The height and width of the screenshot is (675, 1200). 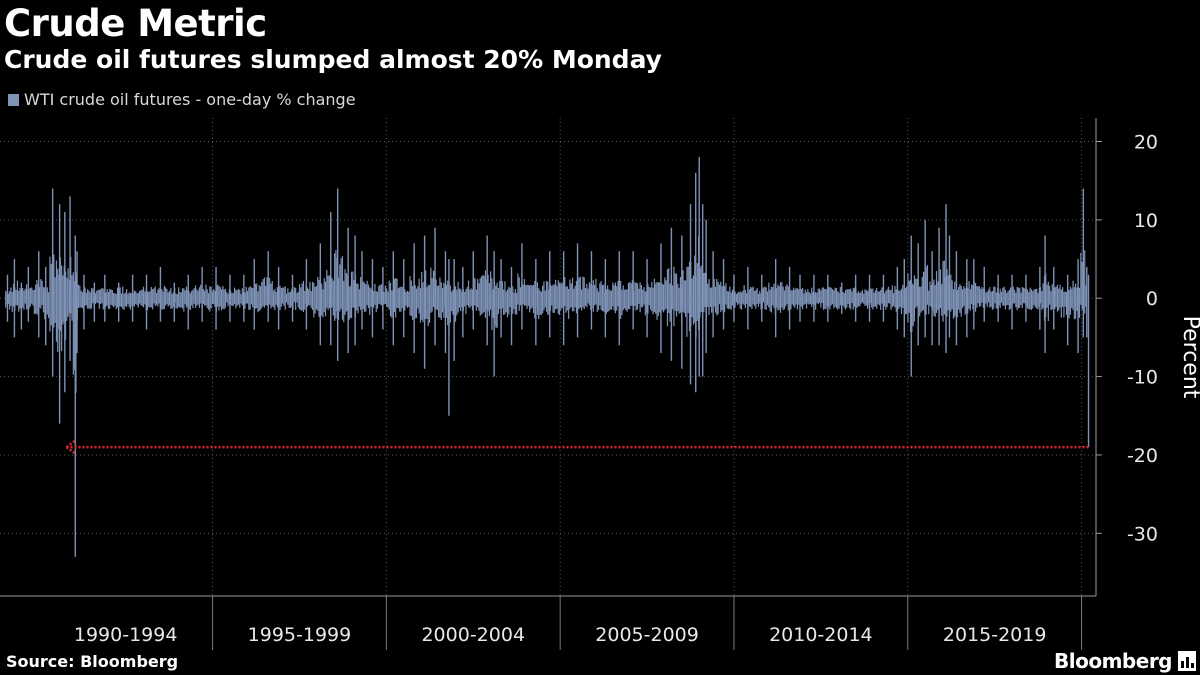 What do you see at coordinates (995, 635) in the screenshot?
I see `x-tick-label: 2015-2019` at bounding box center [995, 635].